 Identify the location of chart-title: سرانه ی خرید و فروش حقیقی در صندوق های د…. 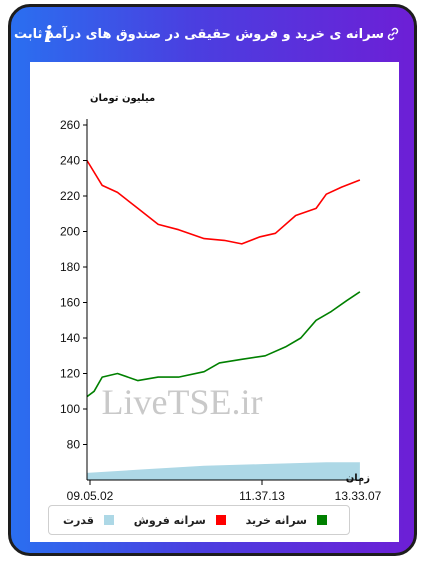
(199, 34).